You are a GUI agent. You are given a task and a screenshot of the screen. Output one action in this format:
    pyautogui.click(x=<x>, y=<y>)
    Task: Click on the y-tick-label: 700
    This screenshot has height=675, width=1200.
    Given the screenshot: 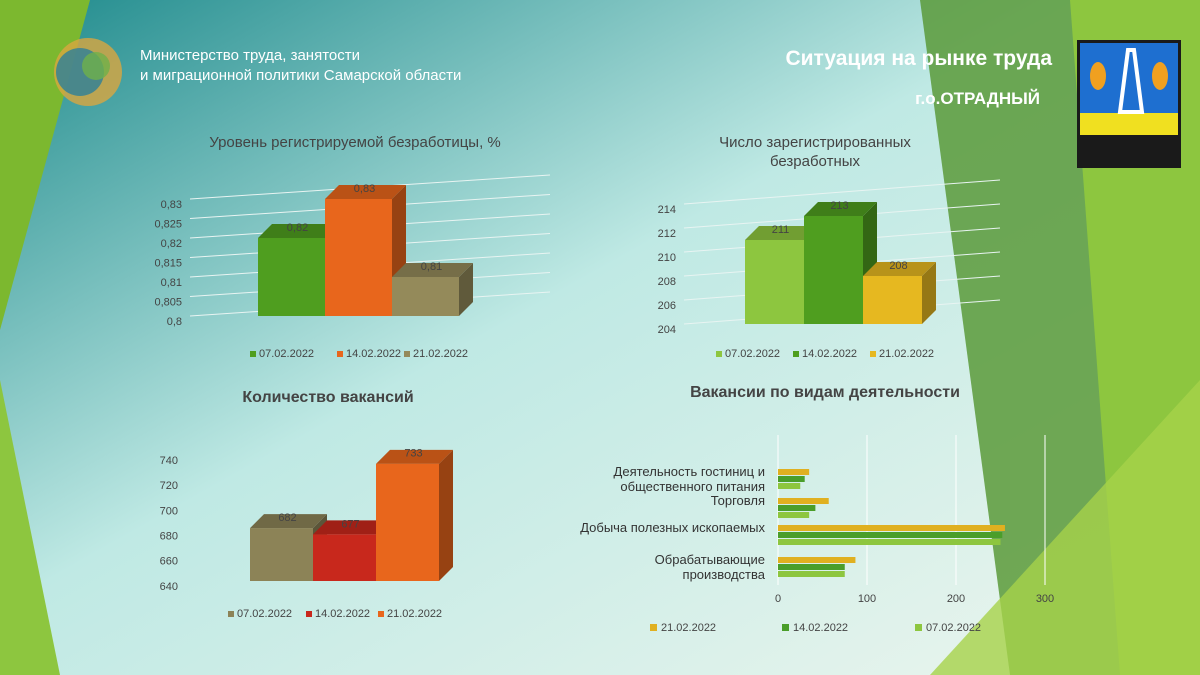 What is the action you would take?
    pyautogui.click(x=169, y=511)
    